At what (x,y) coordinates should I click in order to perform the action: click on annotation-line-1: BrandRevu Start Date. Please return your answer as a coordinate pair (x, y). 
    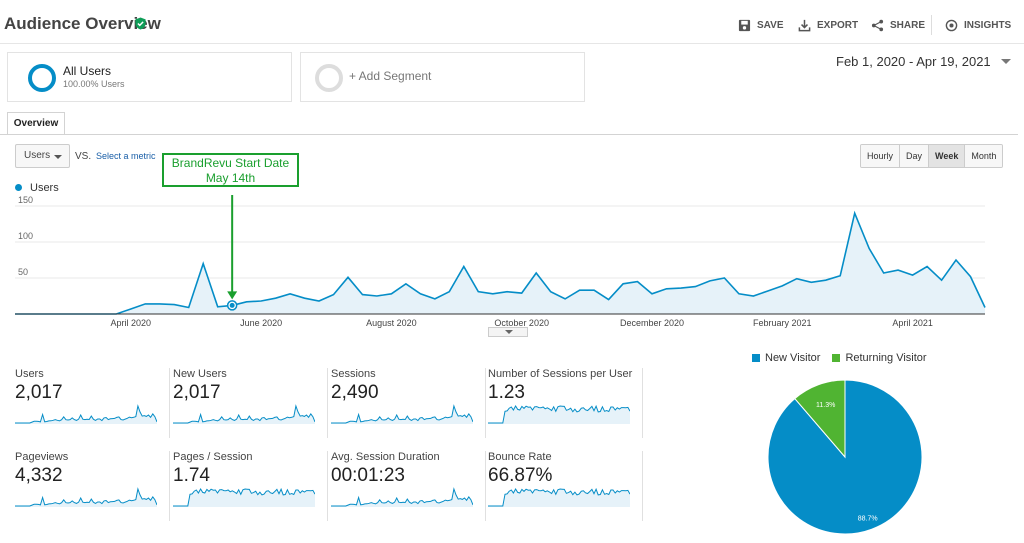
    Looking at the image, I should click on (230, 163).